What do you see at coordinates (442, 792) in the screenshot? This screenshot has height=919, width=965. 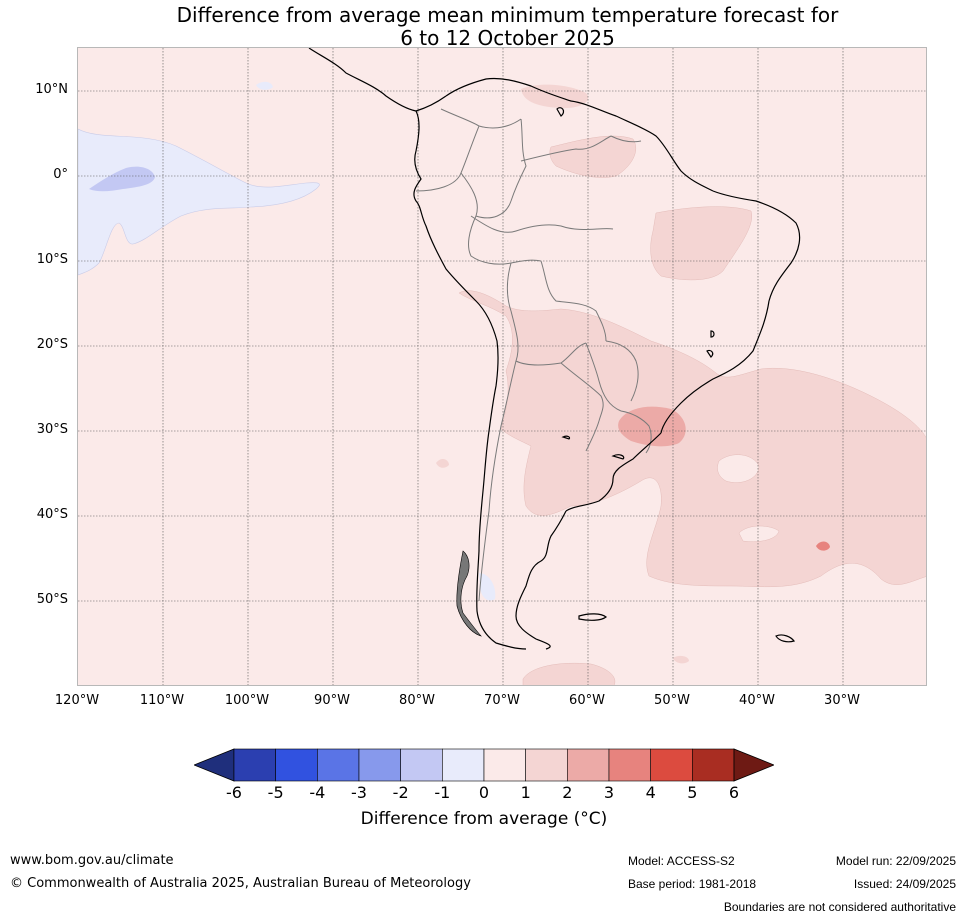 I see `colorbar-tick-label: -1` at bounding box center [442, 792].